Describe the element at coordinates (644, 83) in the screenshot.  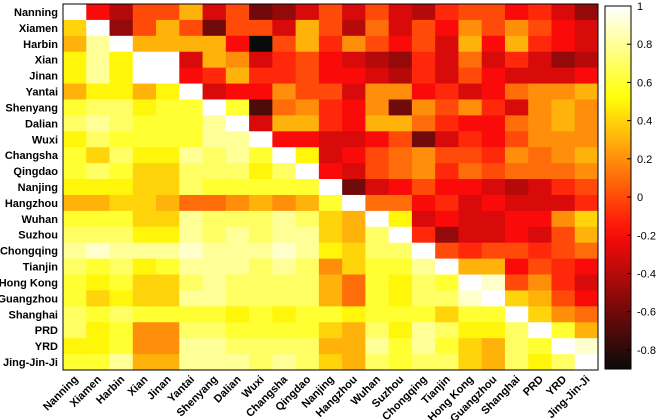
I see `colorbar-tick-label: 0.6` at that location.